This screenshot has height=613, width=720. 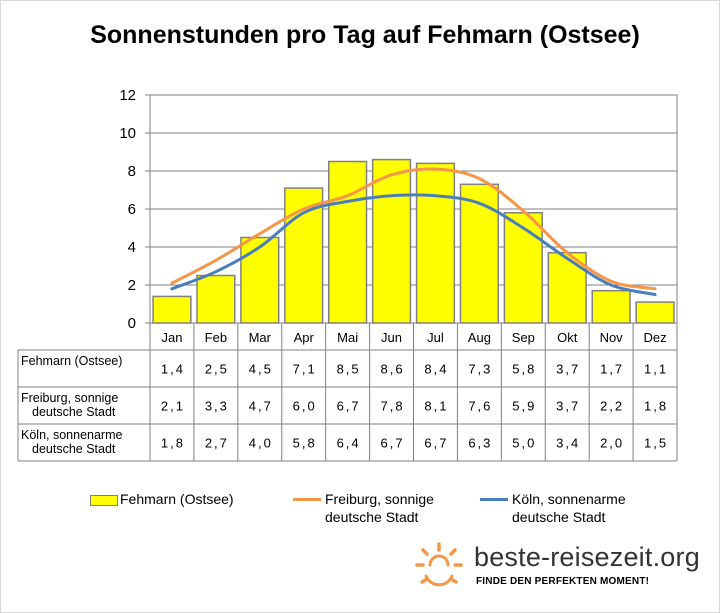 I want to click on legend-swatch-line-blue, so click(x=494, y=499).